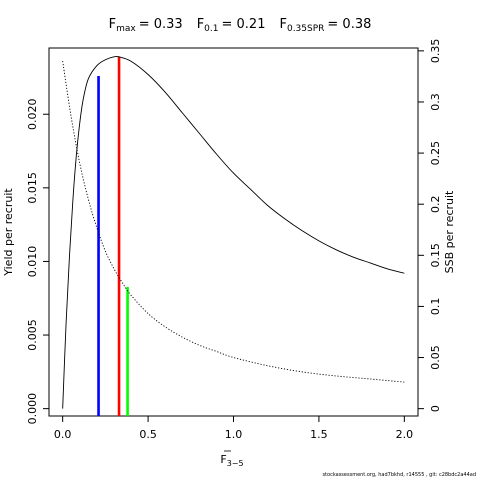  Describe the element at coordinates (63, 434) in the screenshot. I see `x-tick-label: 0.0` at that location.